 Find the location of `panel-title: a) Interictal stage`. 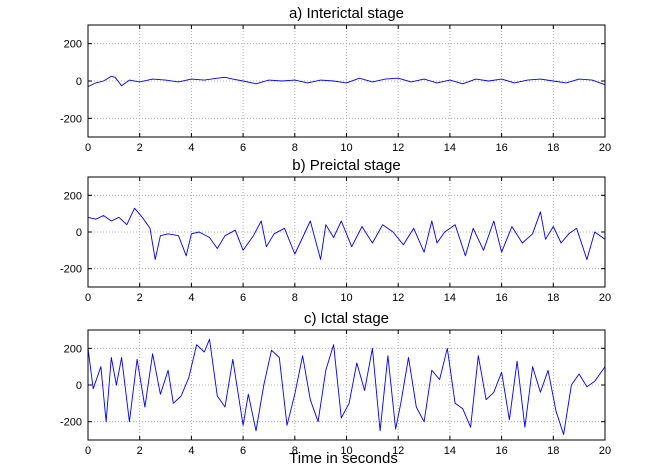

panel-title: a) Interictal stage is located at coordinates (346, 13).